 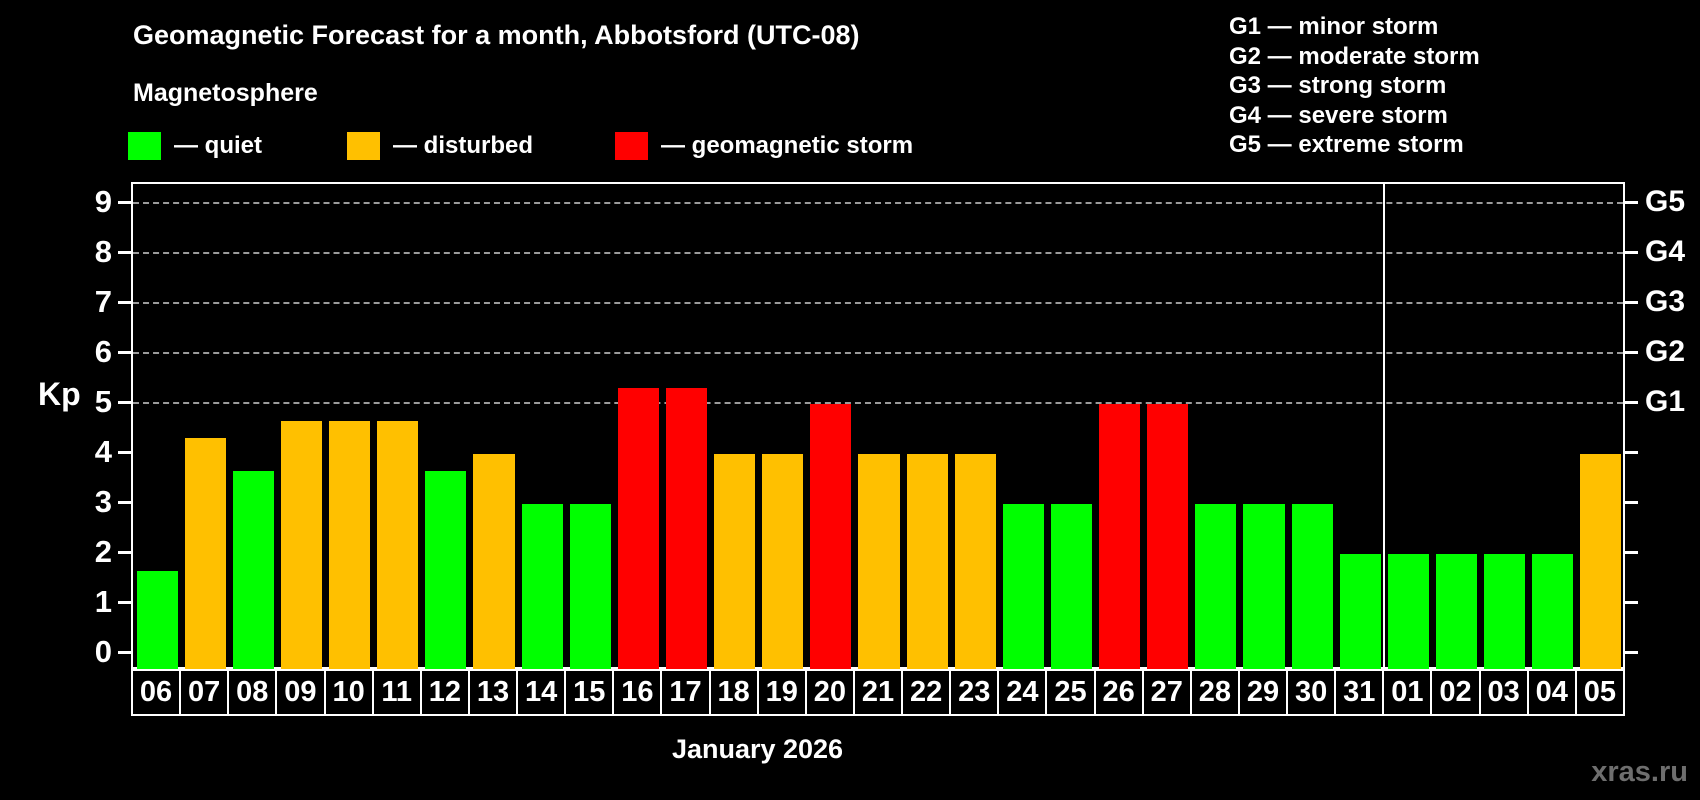 What do you see at coordinates (926, 692) in the screenshot?
I see `day-label-22: 22` at bounding box center [926, 692].